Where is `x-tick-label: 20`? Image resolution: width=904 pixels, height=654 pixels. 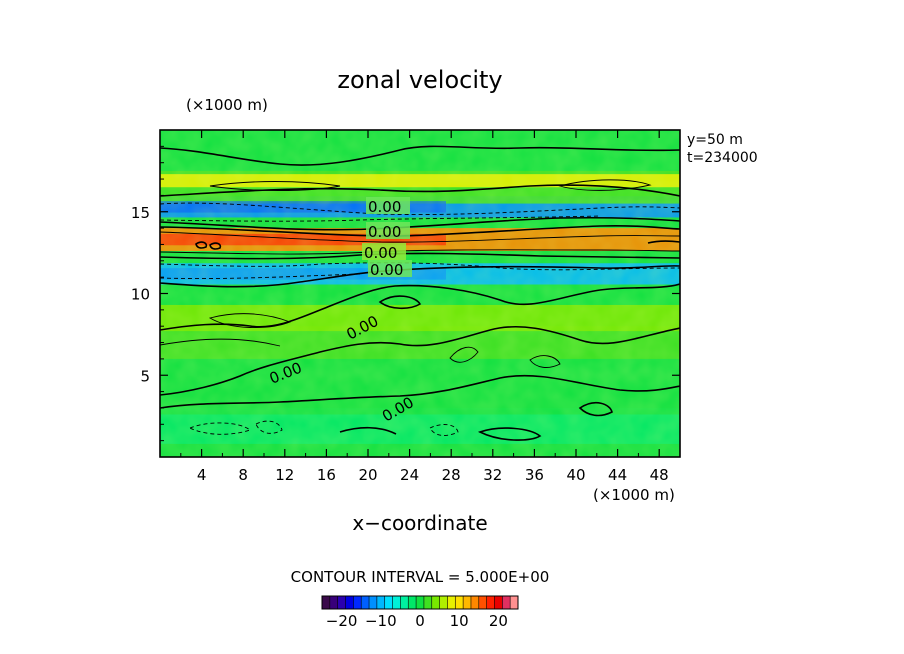 x-tick-label: 20 is located at coordinates (367, 475).